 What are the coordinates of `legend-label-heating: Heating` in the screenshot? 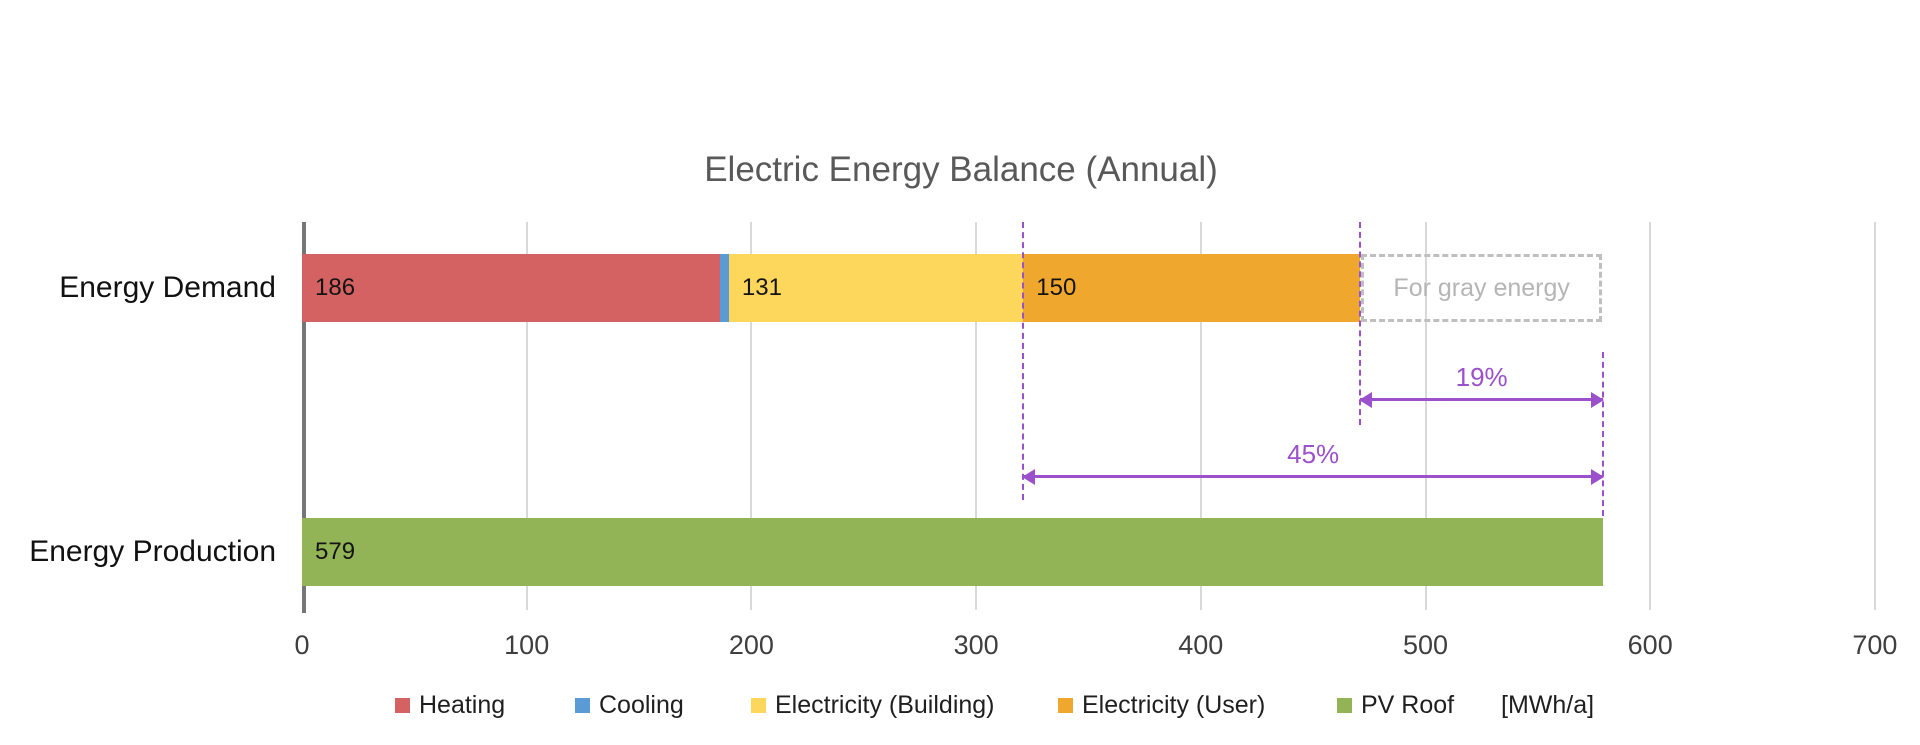 It's located at (462, 704).